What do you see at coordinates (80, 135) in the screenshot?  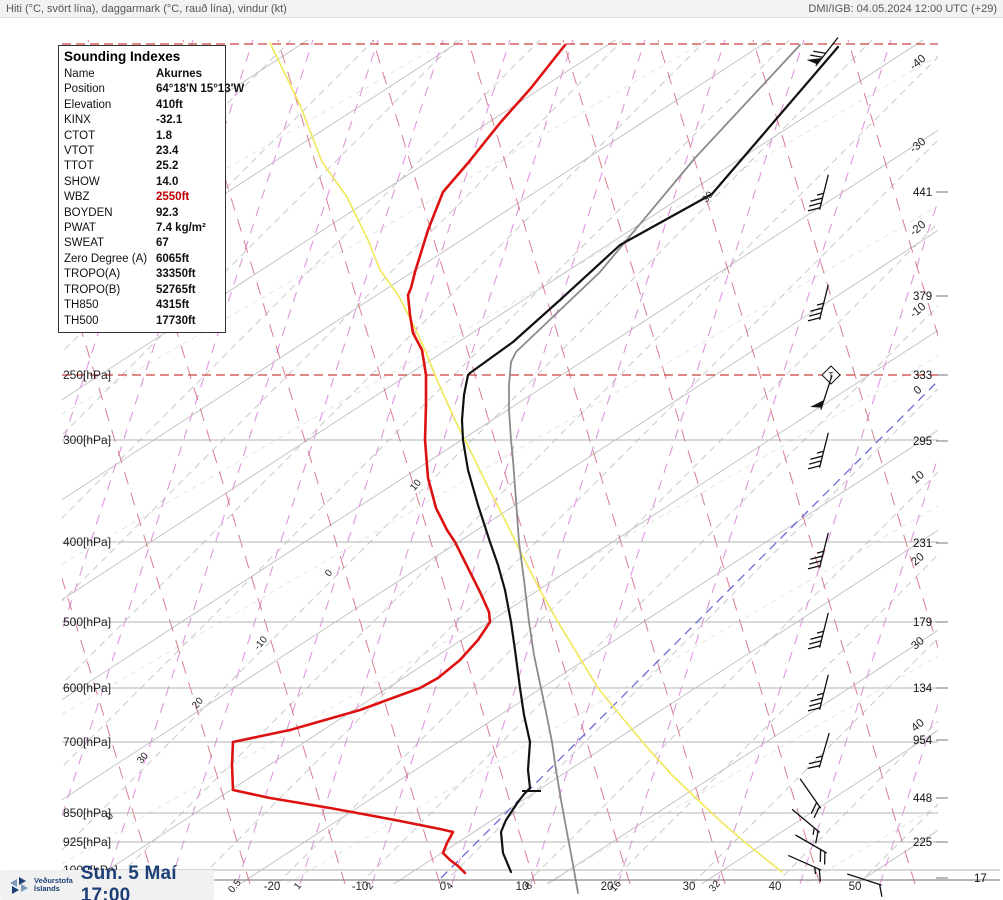 I see `index-row-label: CTOT` at bounding box center [80, 135].